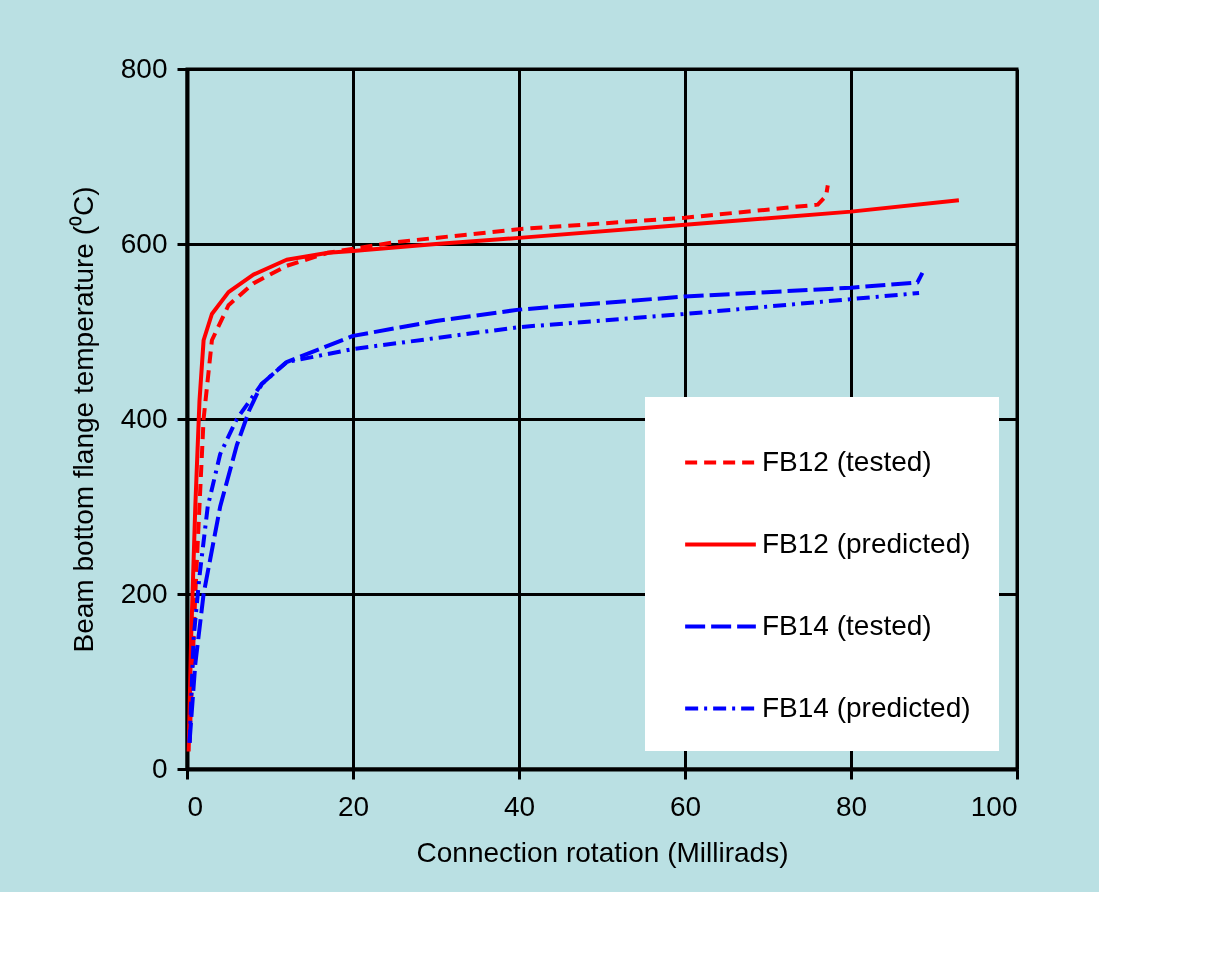 The height and width of the screenshot is (964, 1215). What do you see at coordinates (159, 768) in the screenshot?
I see `y-tick-label: 0` at bounding box center [159, 768].